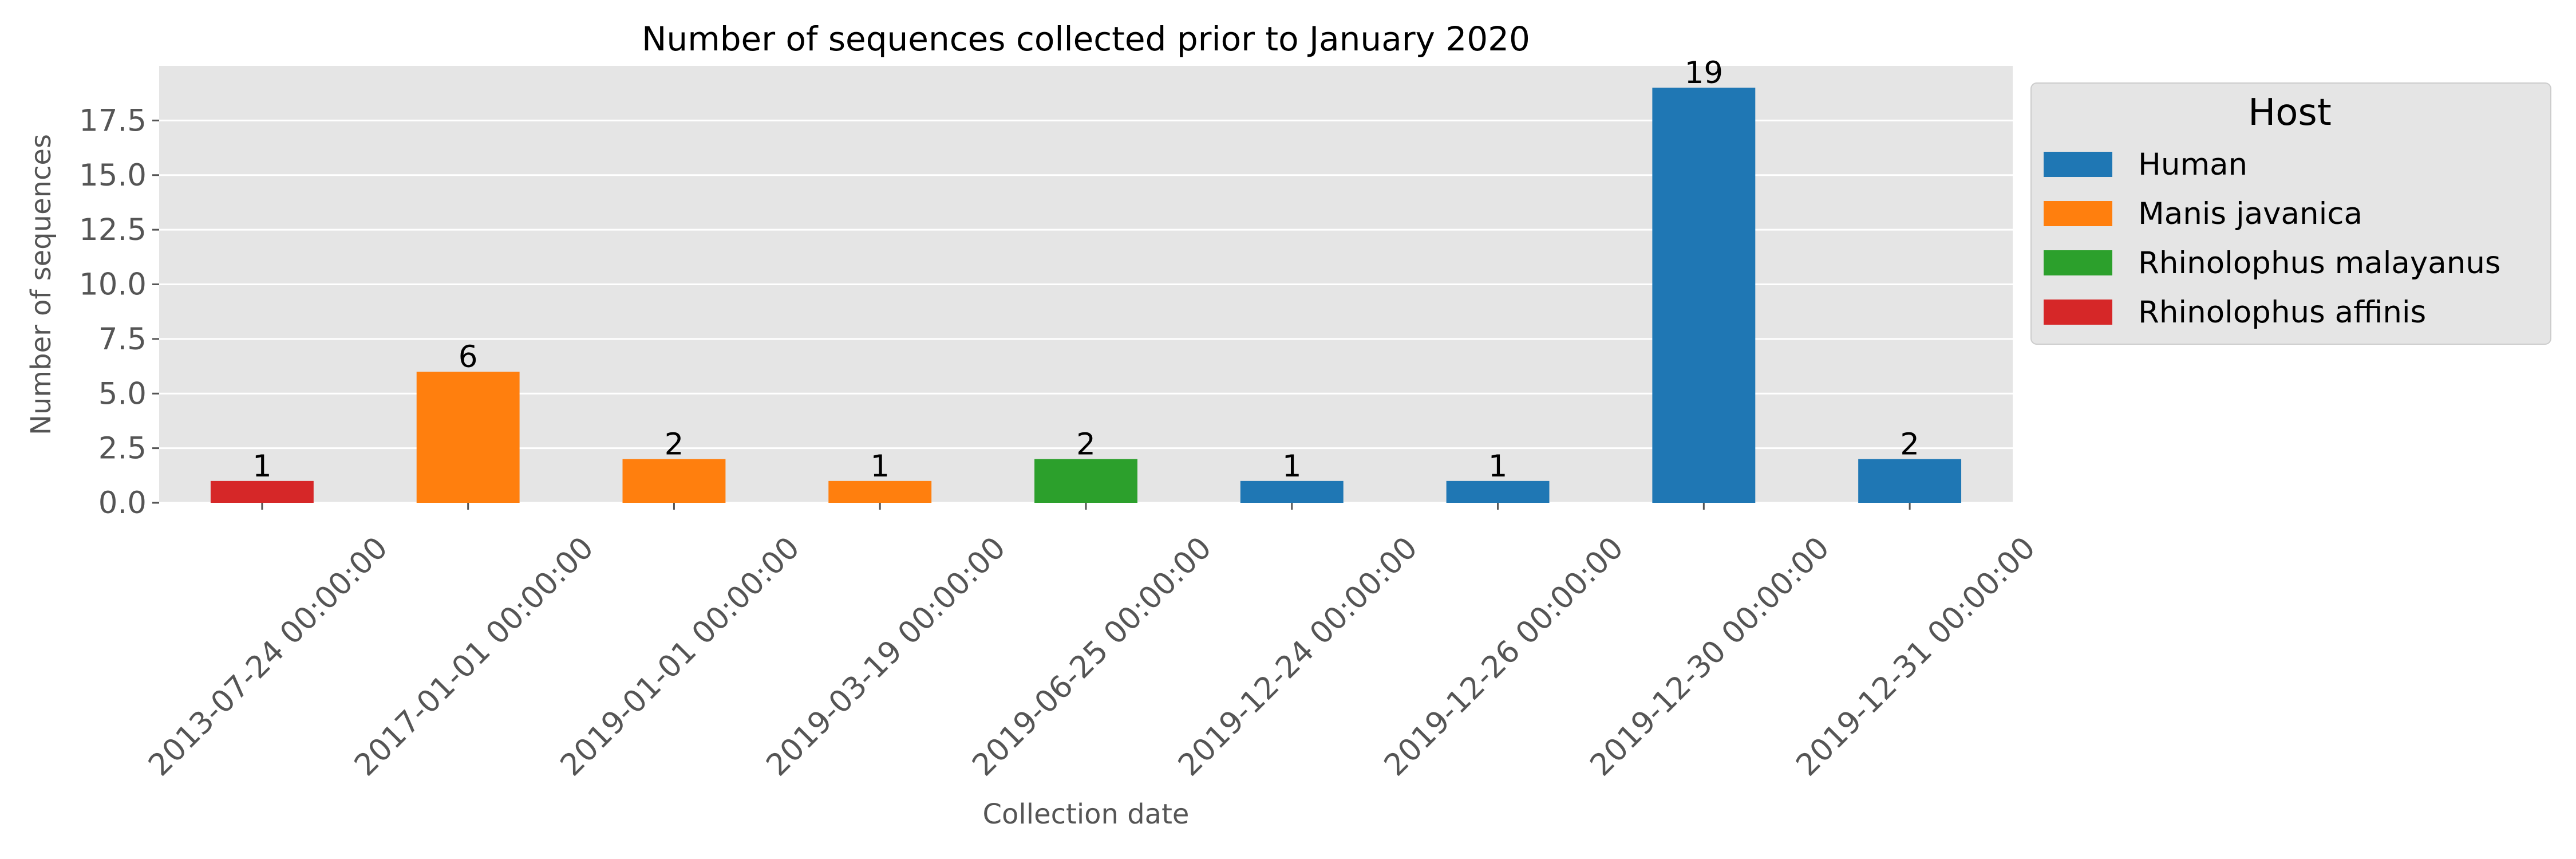  I want to click on y-tick-label: 10.0, so click(113, 284).